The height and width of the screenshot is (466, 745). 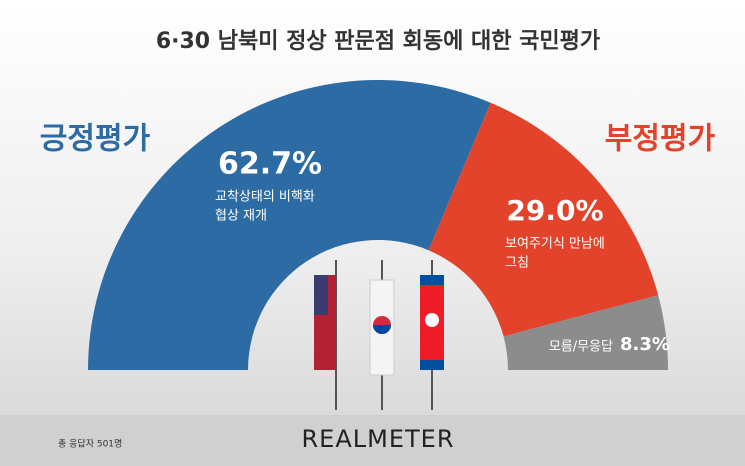 I want to click on segment-note: 교착상태의 비핵화, so click(x=265, y=197).